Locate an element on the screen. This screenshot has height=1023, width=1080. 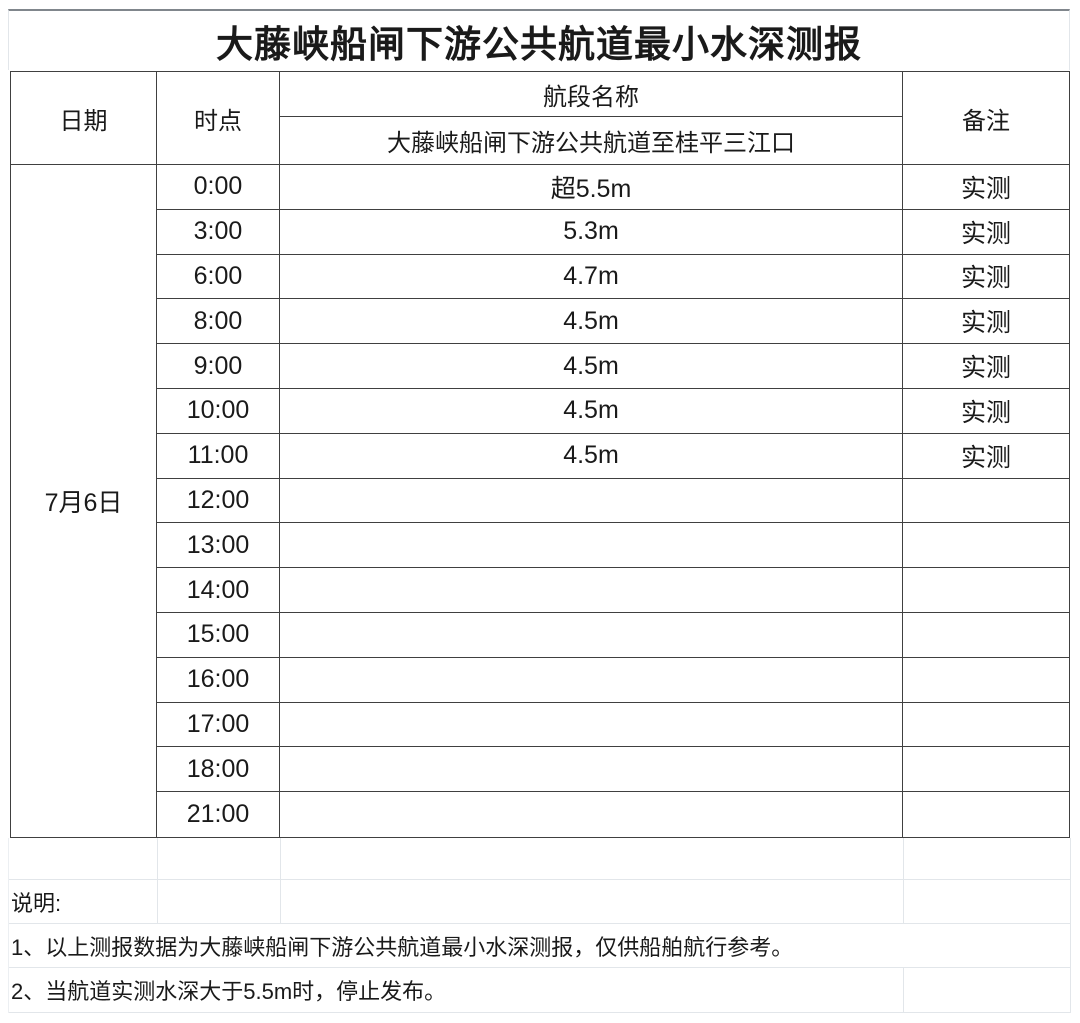
table-header: 日期 时点 航段名称 大藤峡船闸下游公共航道至桂平三江口 备注 is located at coordinates (540, 118).